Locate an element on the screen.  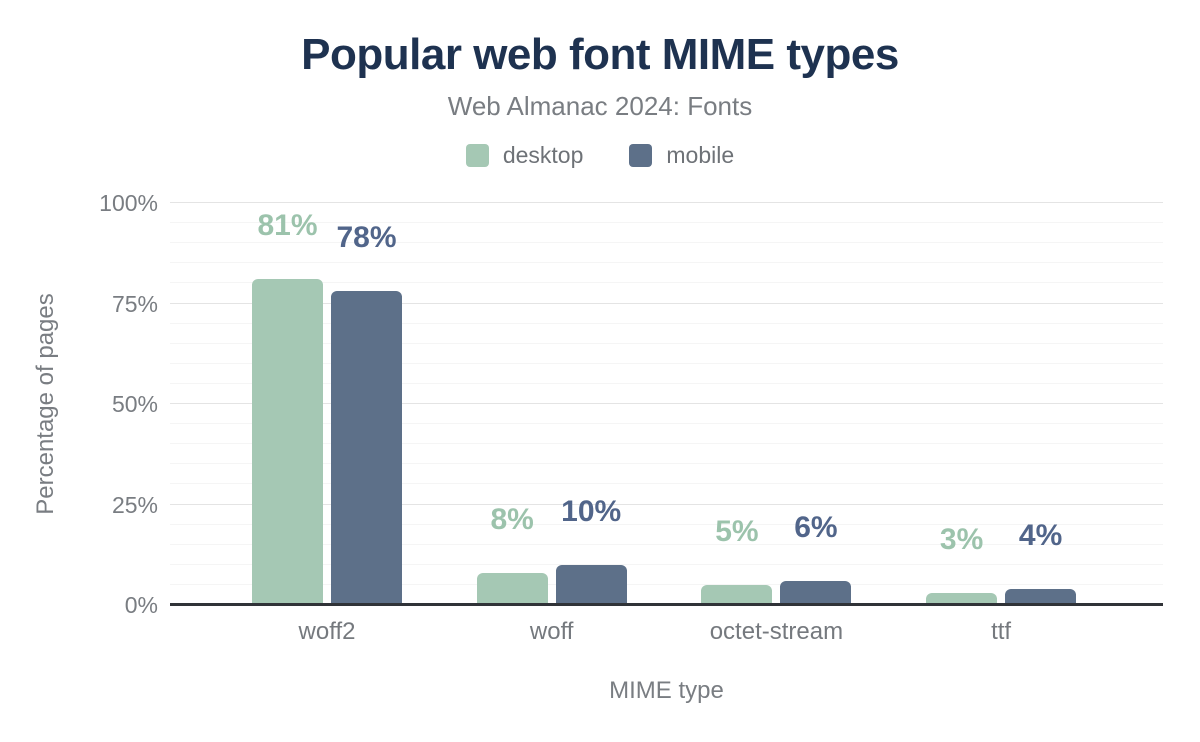
bar-desktop-woff2 is located at coordinates (287, 442).